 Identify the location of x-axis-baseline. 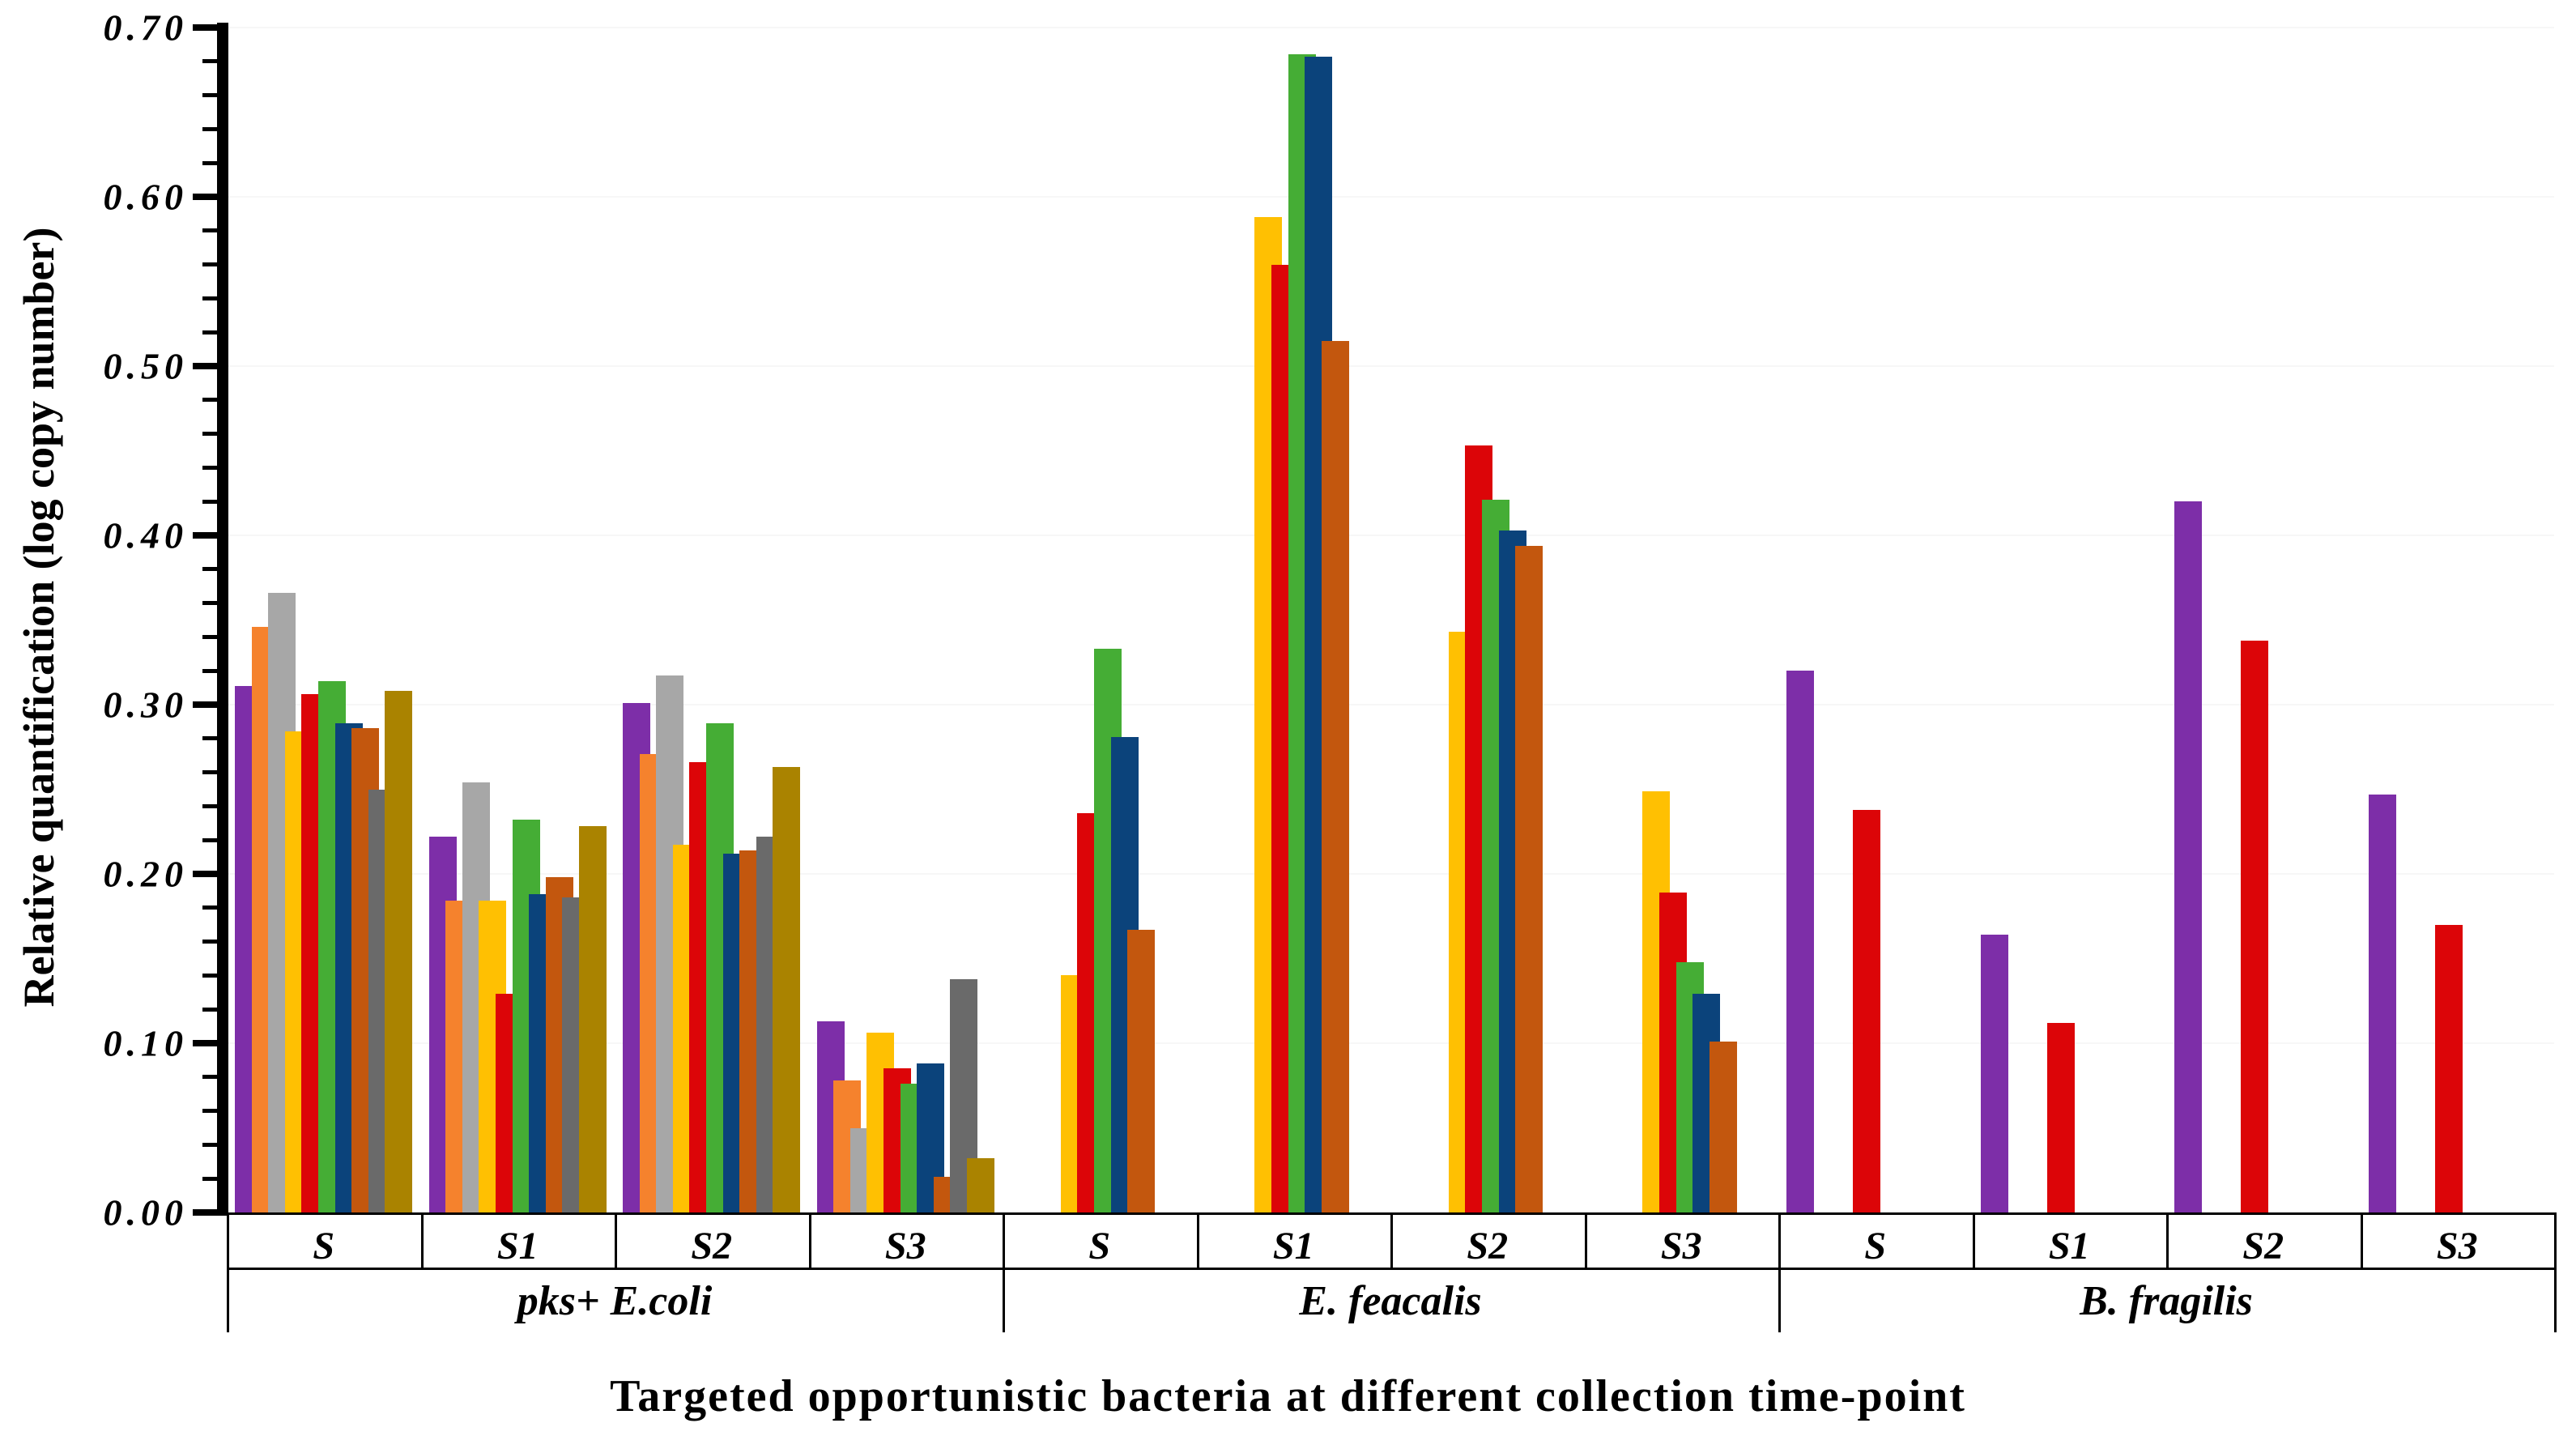
(1391, 1213).